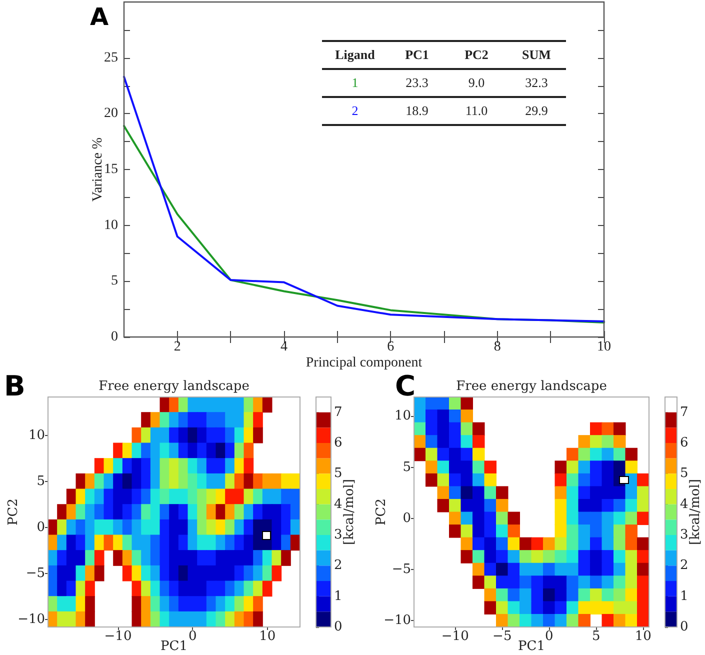 The image size is (705, 655). I want to click on annotation: 11.0, so click(476, 110).